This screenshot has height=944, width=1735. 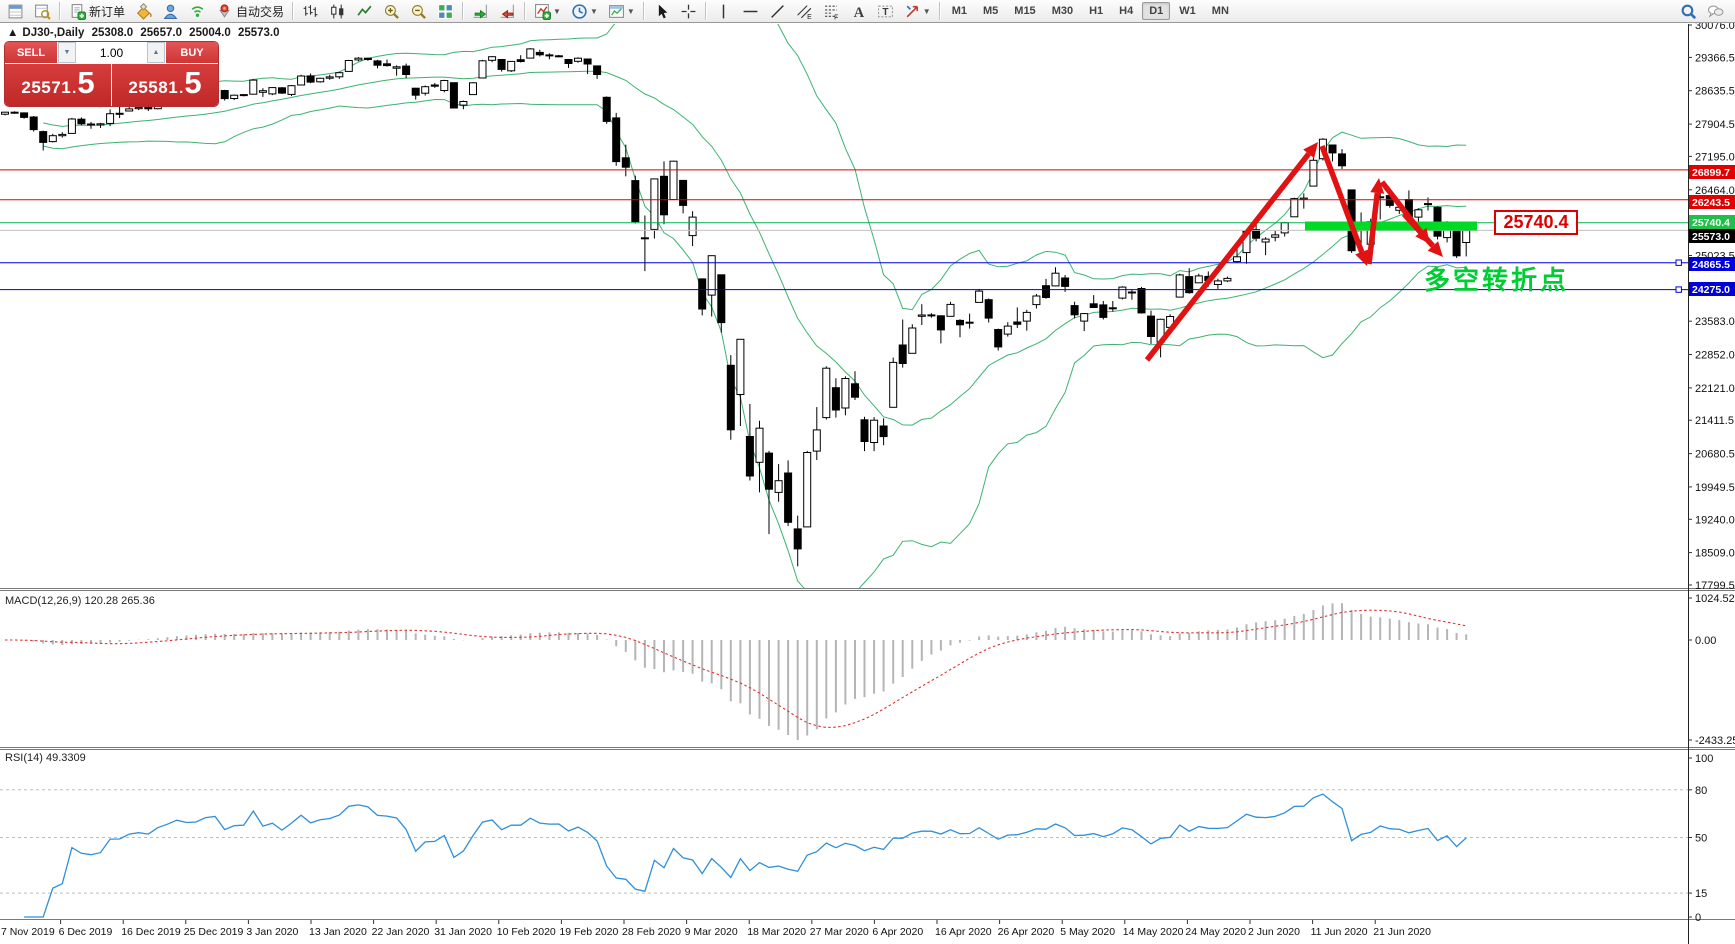 What do you see at coordinates (258, 33) in the screenshot?
I see `ohlc-close: 25573.0` at bounding box center [258, 33].